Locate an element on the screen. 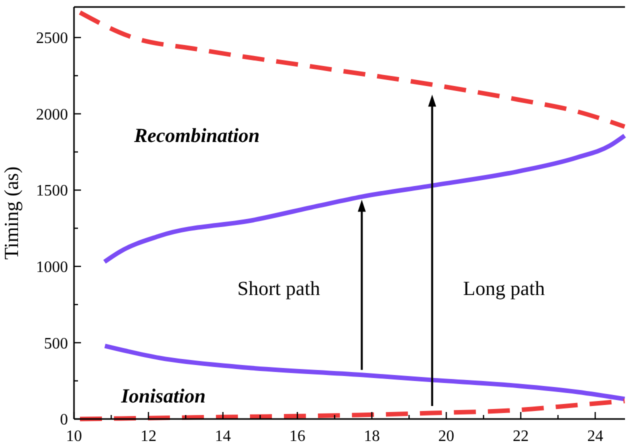 The image size is (629, 448). y-tick-label: 0 is located at coordinates (64, 420).